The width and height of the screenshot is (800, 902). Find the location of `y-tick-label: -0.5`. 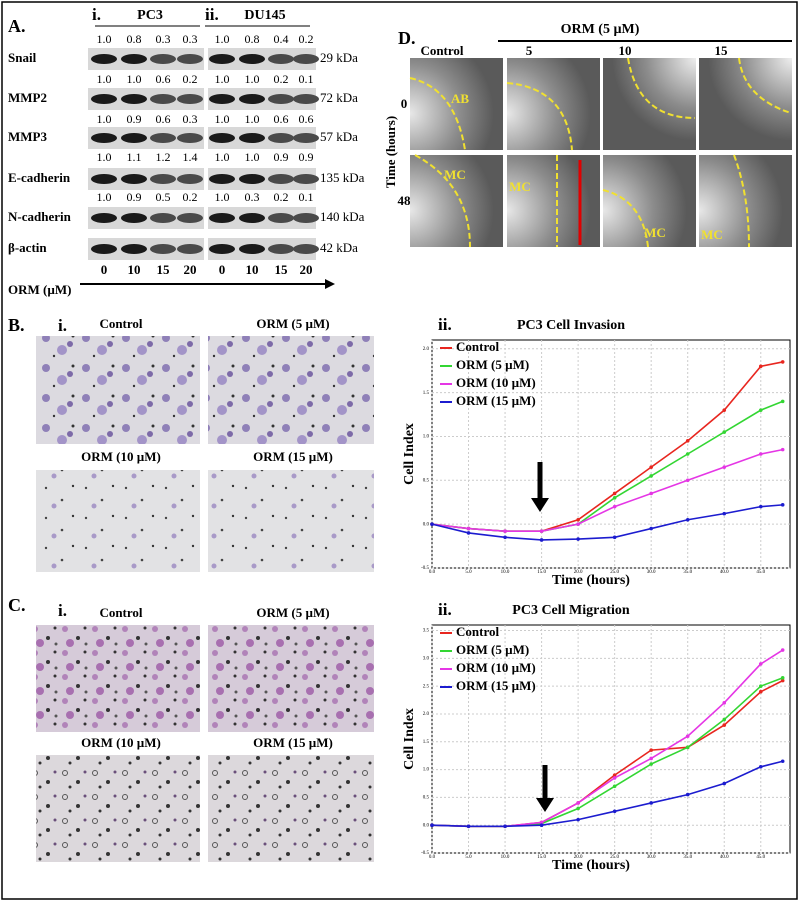

y-tick-label: -0.5 is located at coordinates (425, 568).